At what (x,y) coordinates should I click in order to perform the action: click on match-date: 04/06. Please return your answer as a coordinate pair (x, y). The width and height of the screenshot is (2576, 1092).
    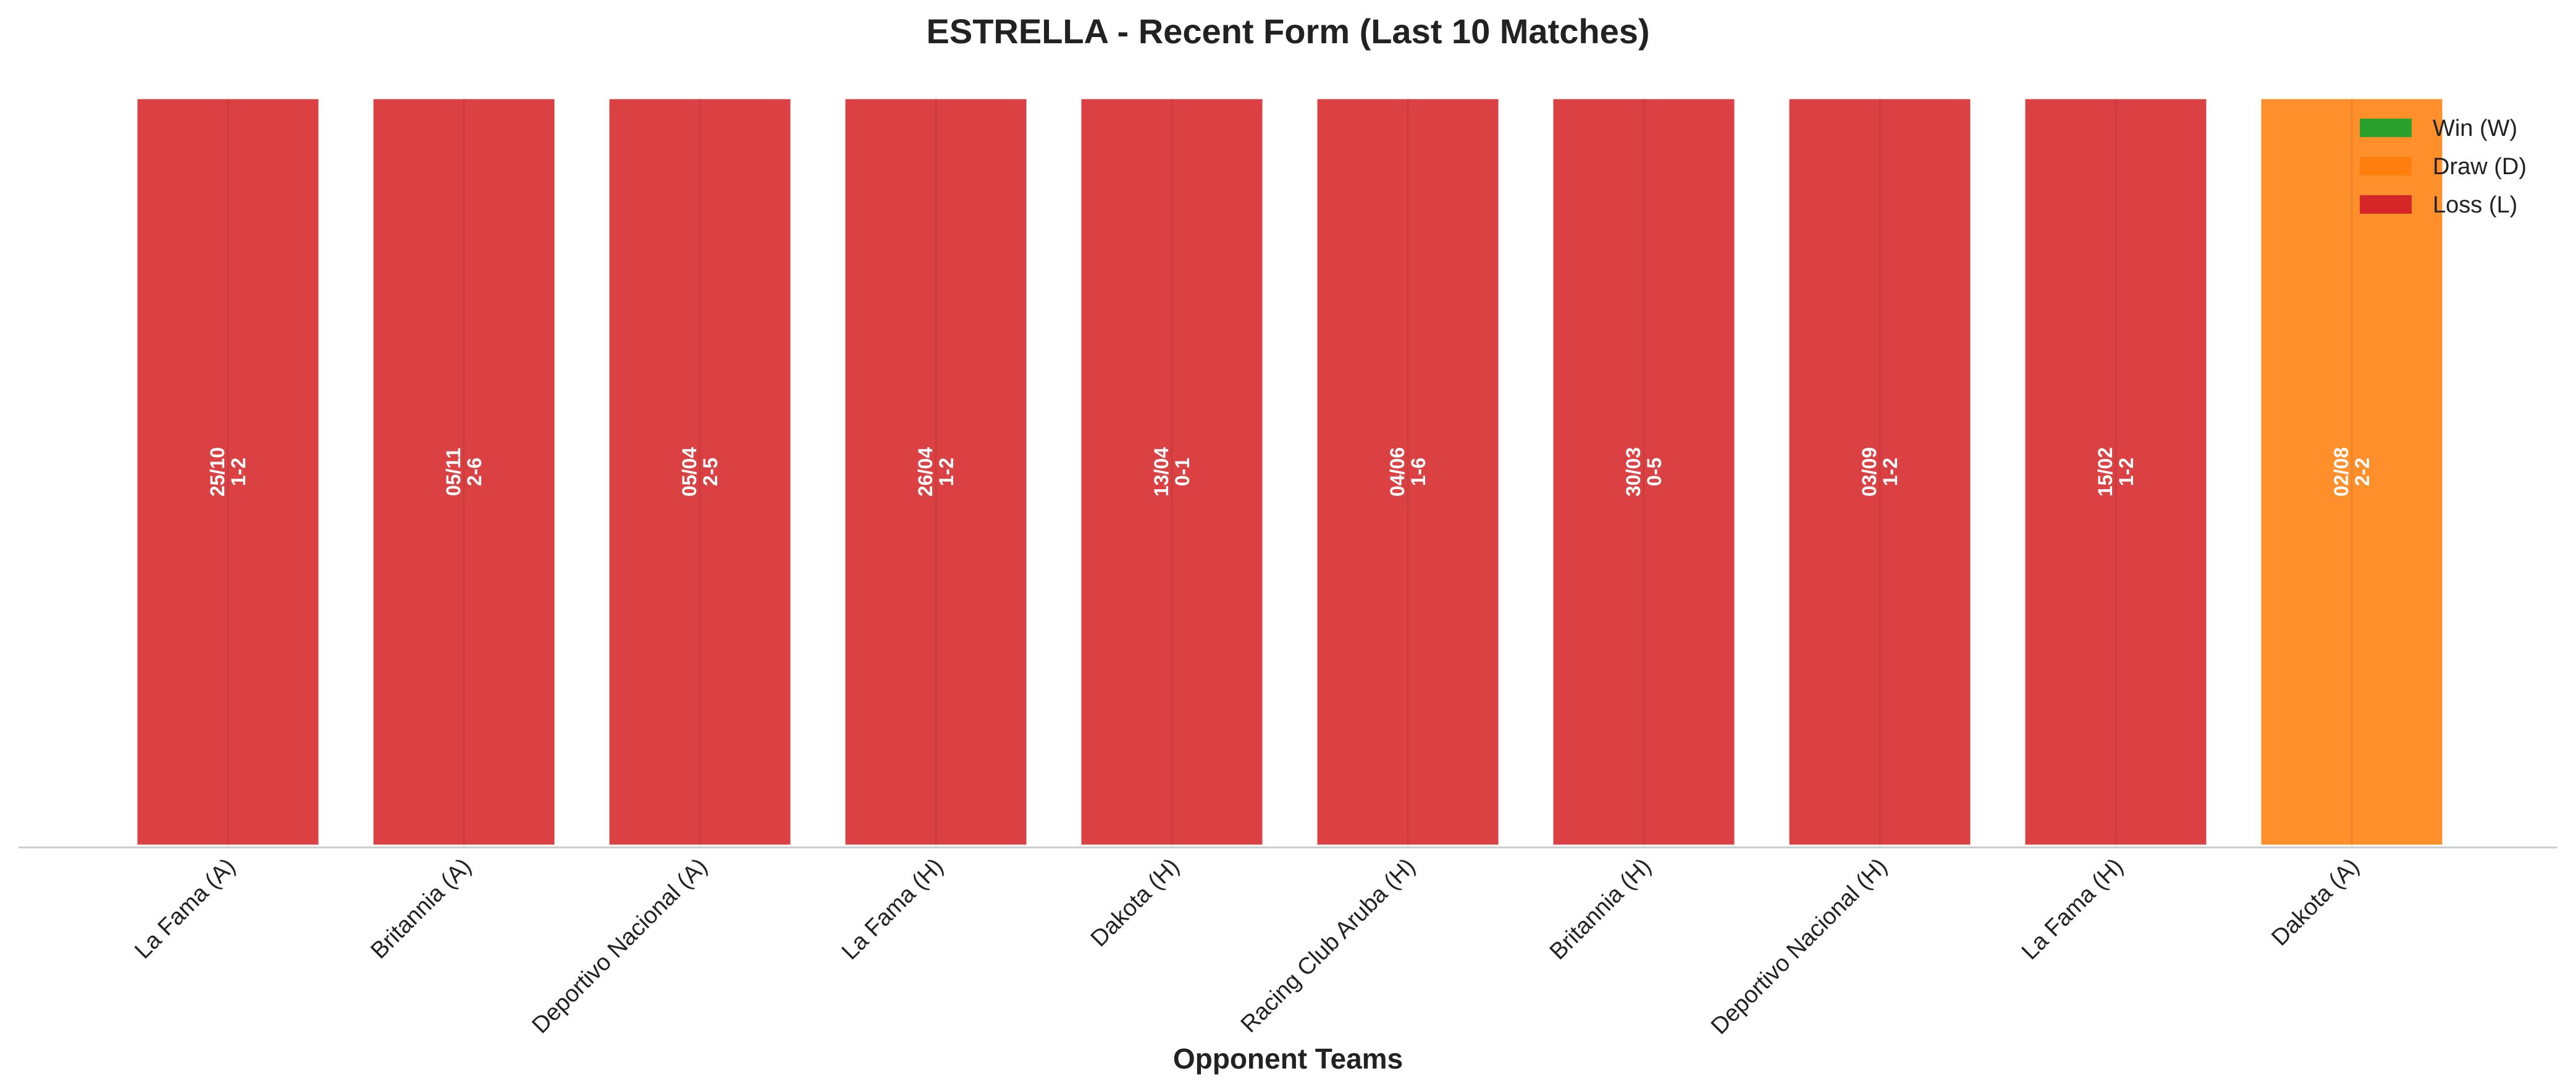
    Looking at the image, I should click on (1397, 472).